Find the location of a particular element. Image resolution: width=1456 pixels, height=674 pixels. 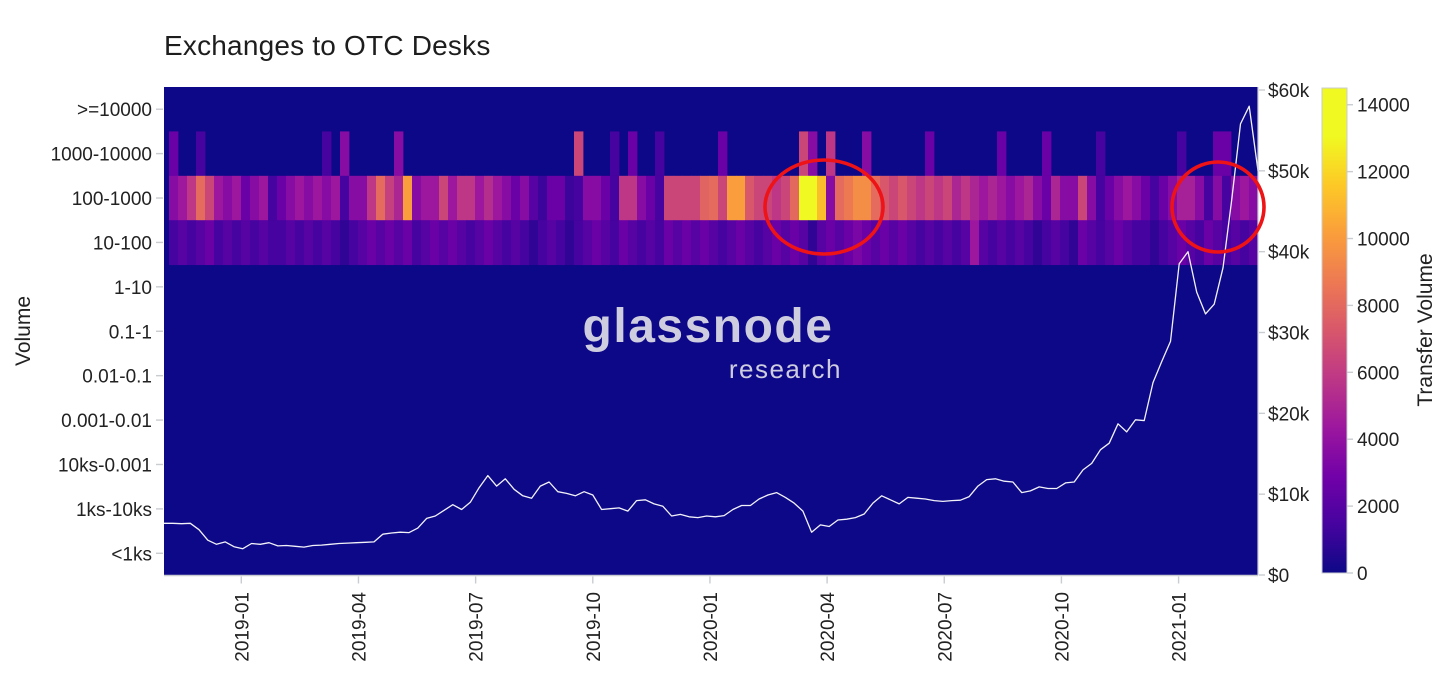

x-tick-label: 2020-07 is located at coordinates (945, 627).